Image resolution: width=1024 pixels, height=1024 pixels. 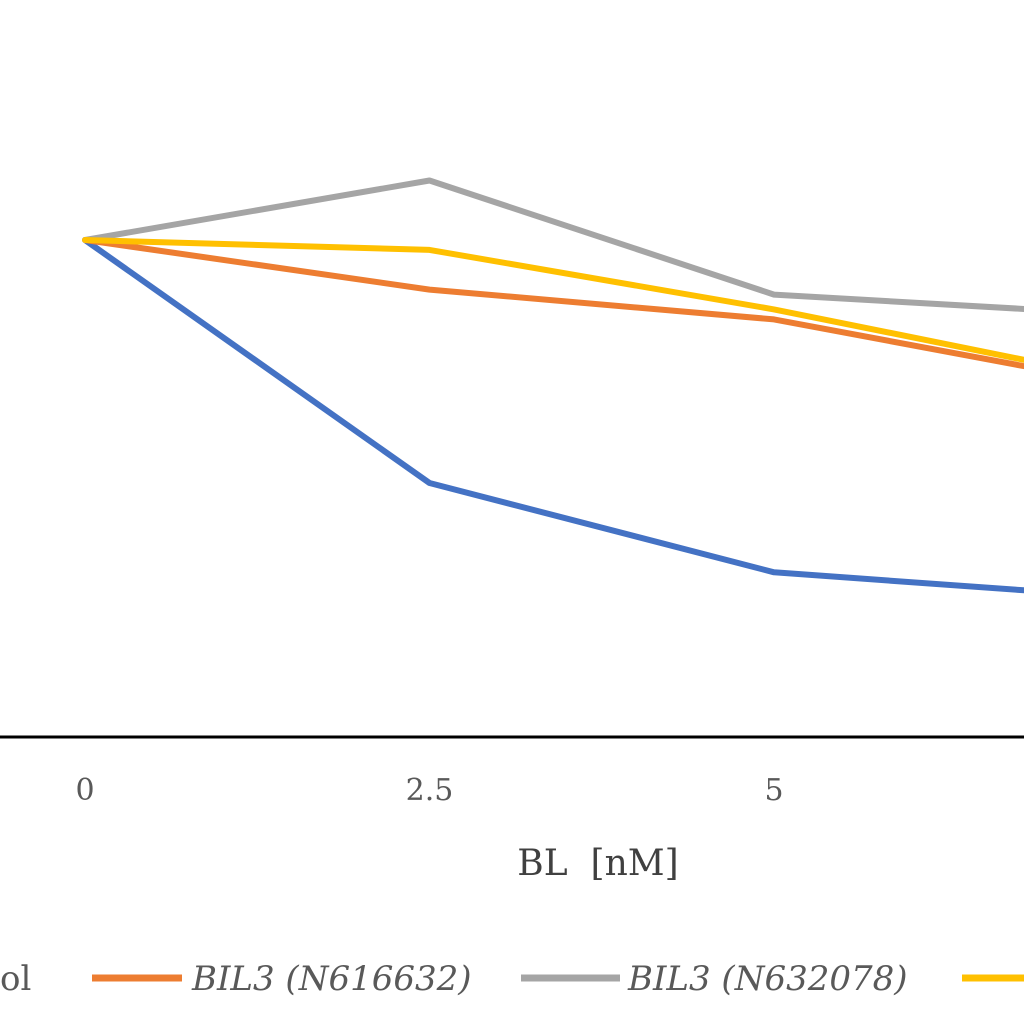 I want to click on x-axis-title: BL [nM], so click(x=597, y=863).